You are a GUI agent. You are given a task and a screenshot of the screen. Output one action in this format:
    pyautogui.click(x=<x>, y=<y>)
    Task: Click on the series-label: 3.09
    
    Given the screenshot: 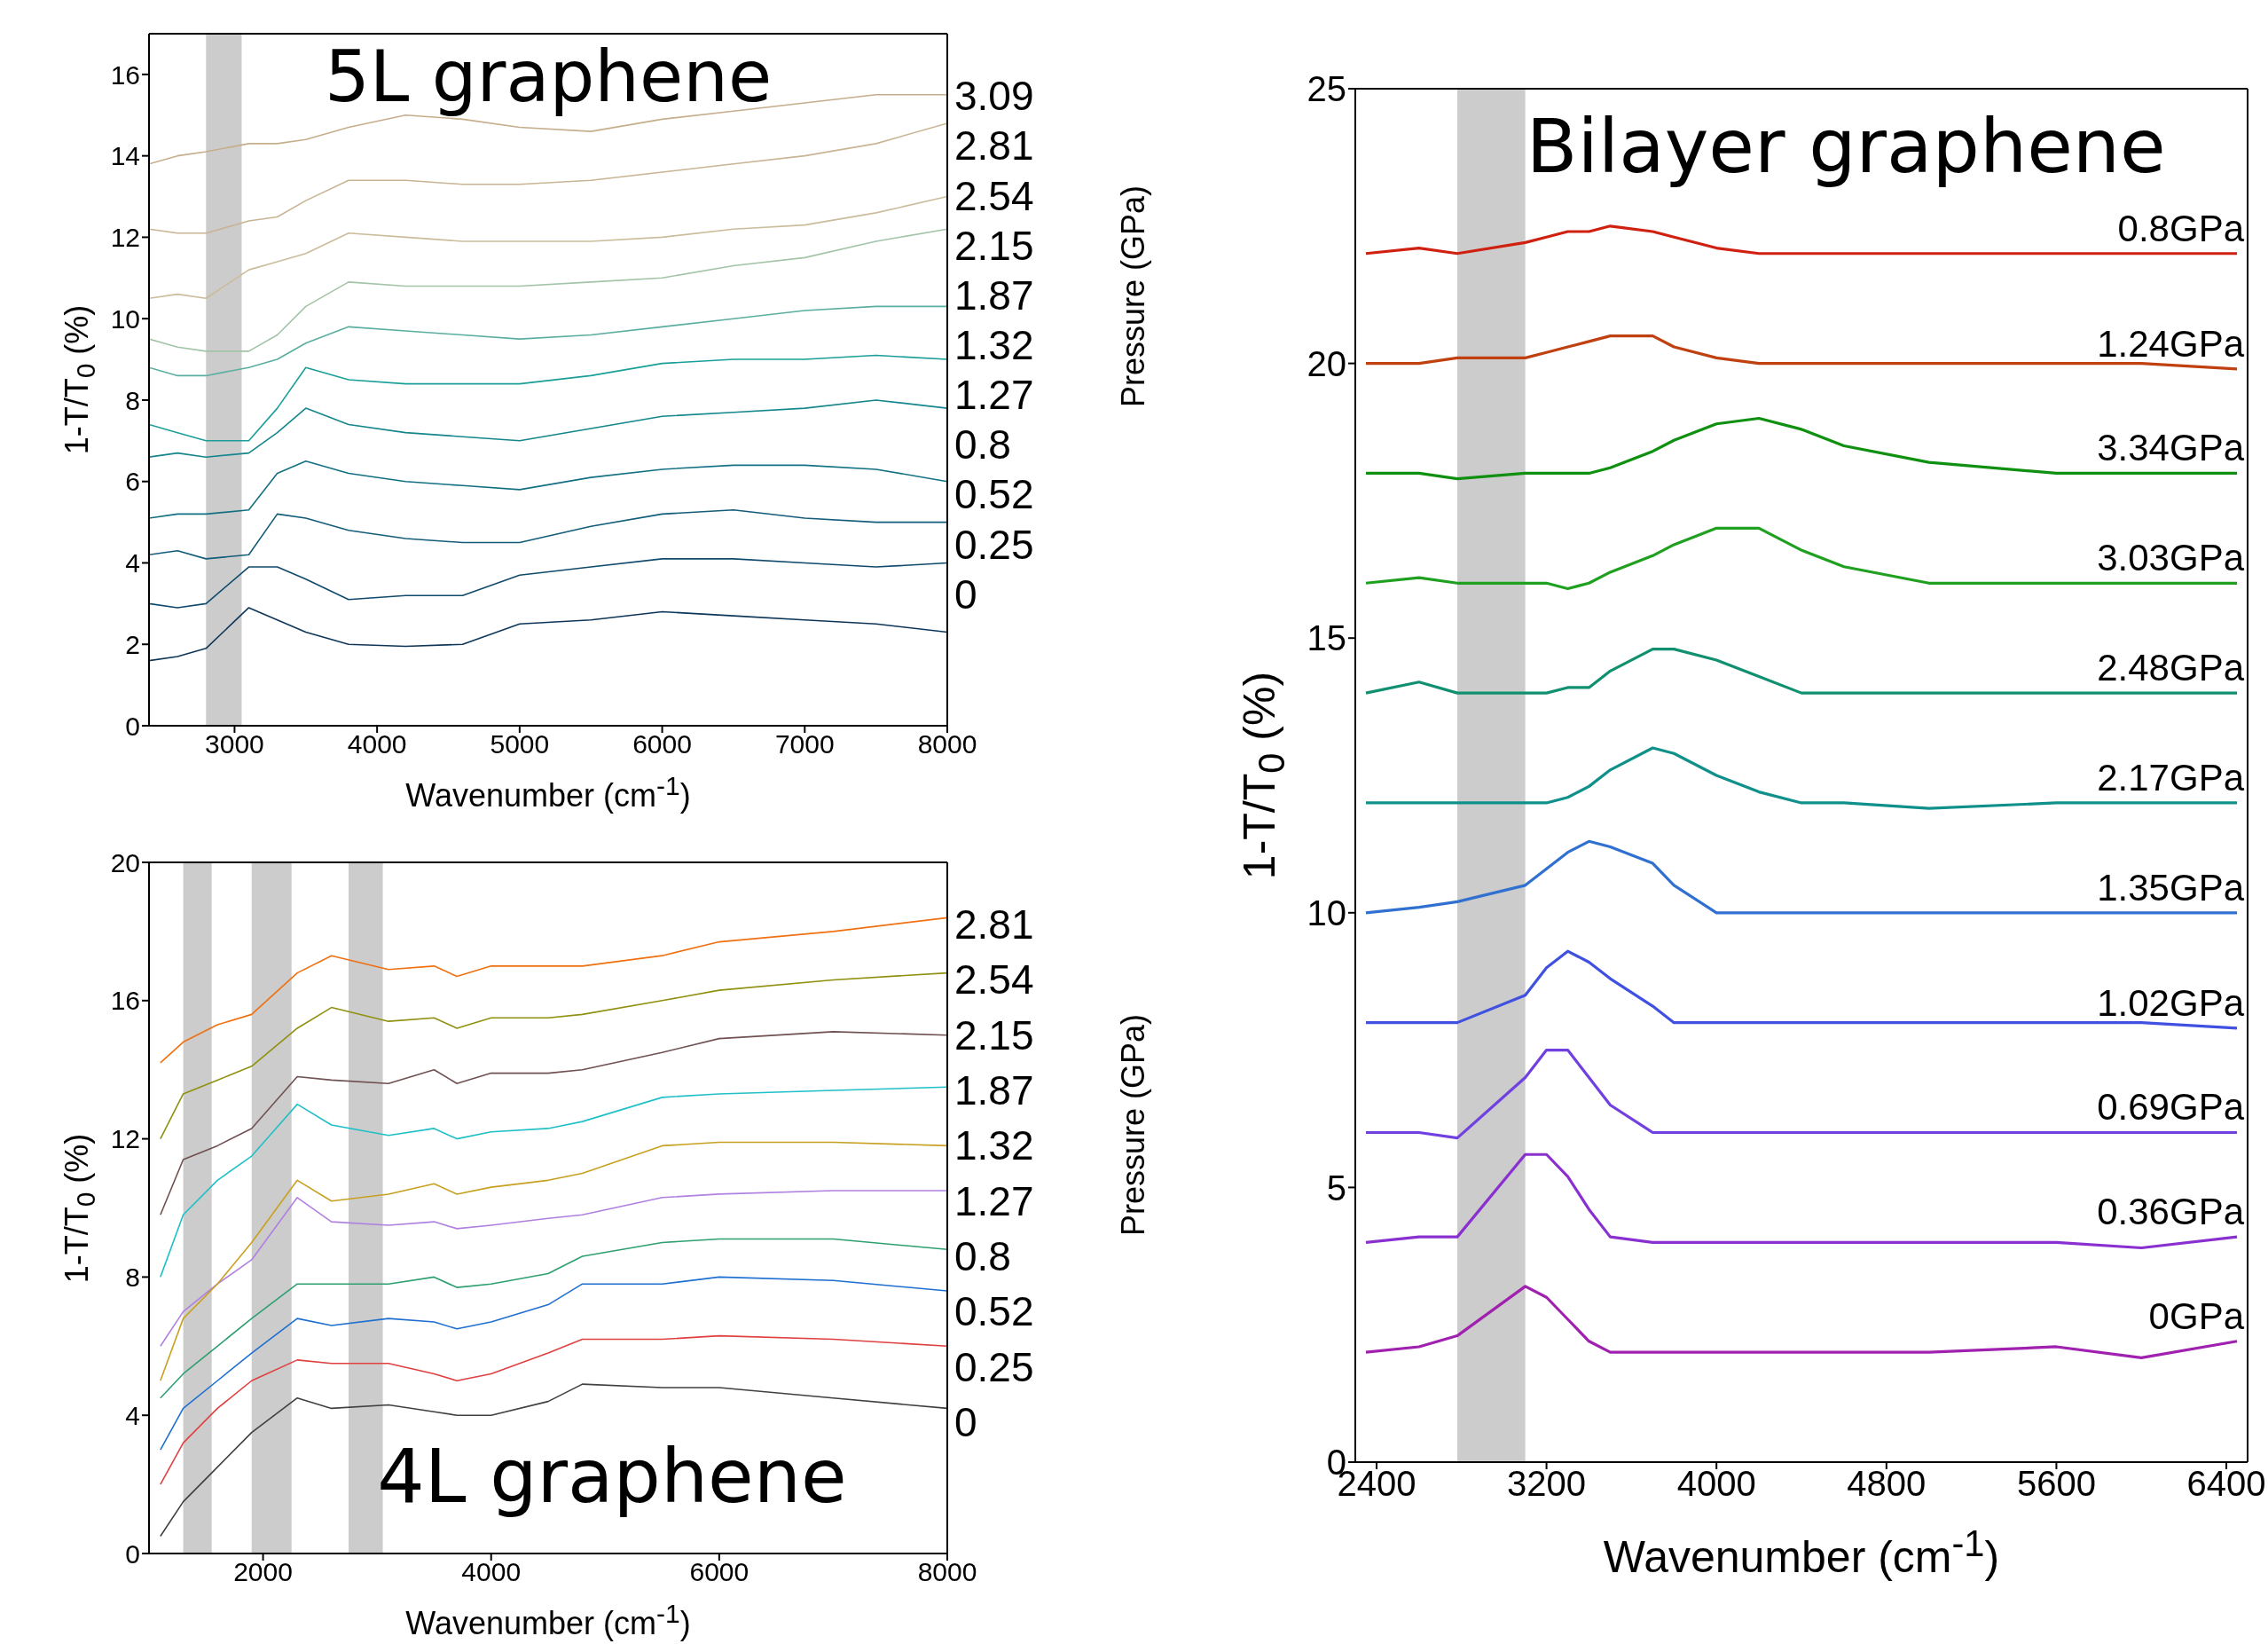 What is the action you would take?
    pyautogui.click(x=994, y=96)
    